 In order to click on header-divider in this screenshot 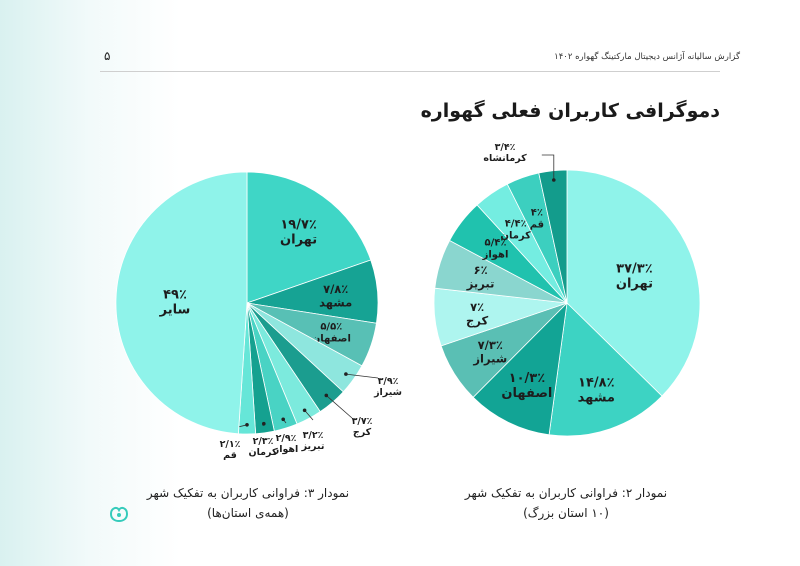, I will do `click(410, 71)`.